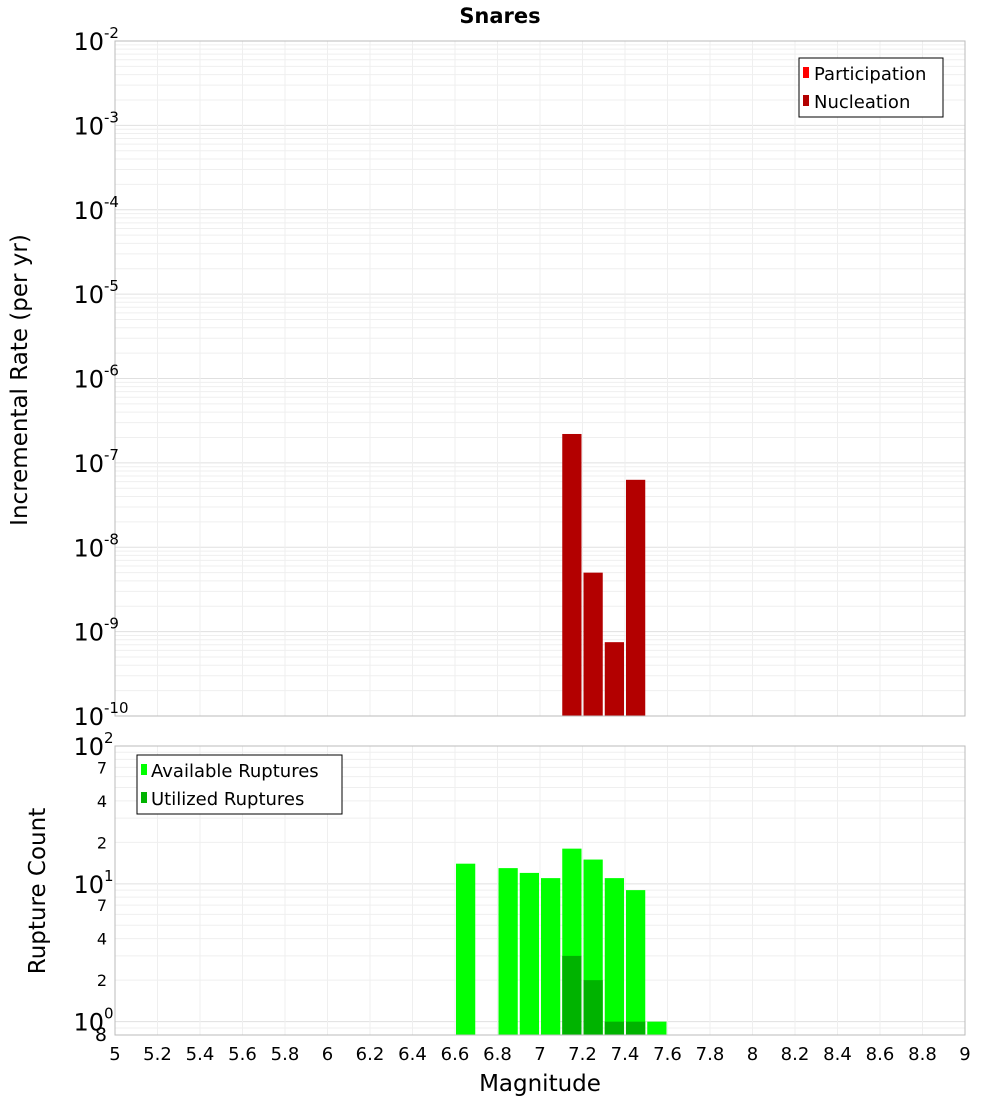 The height and width of the screenshot is (1100, 1000). Describe the element at coordinates (109, 1014) in the screenshot. I see `svg-text: 0` at that location.